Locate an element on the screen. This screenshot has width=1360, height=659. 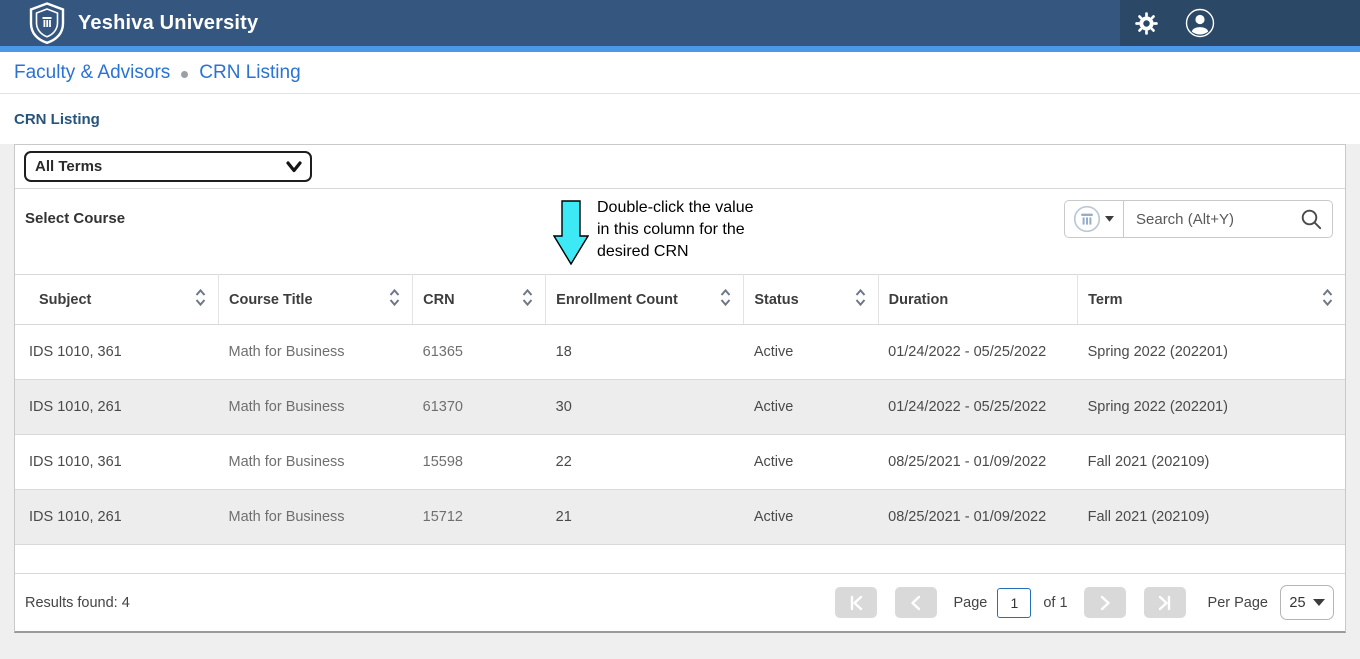
user-avatar-icon is located at coordinates (1200, 23).